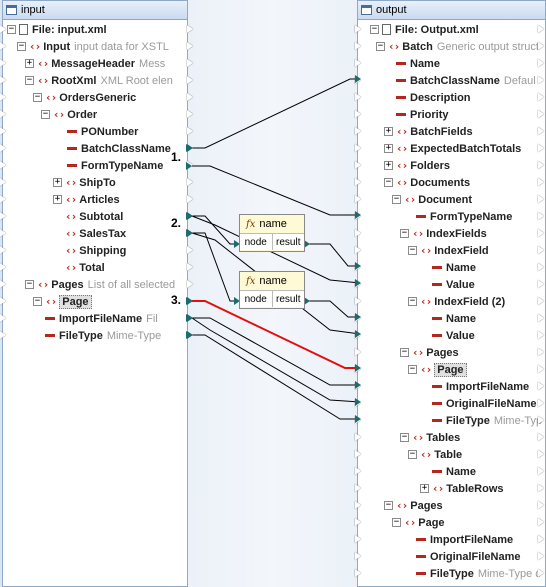 Image resolution: width=546 pixels, height=587 pixels. Describe the element at coordinates (417, 165) in the screenshot. I see `tree-row-folders: + ‹› Folders` at that location.